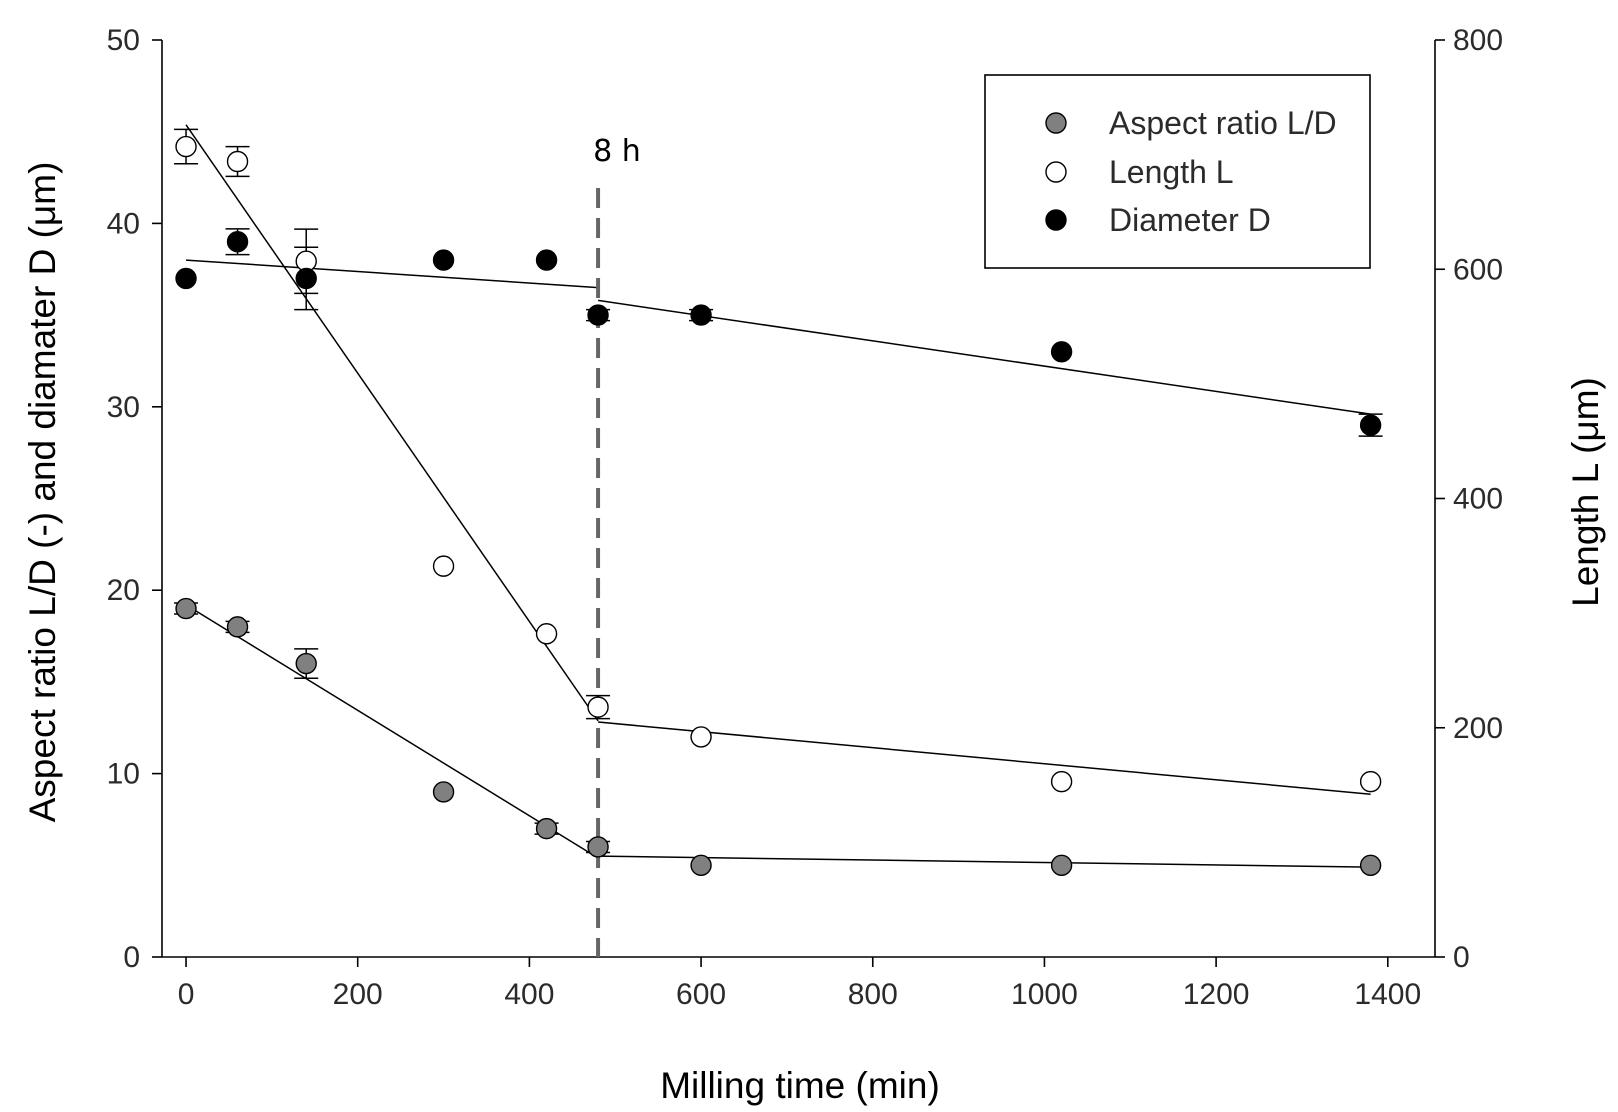 This screenshot has height=1112, width=1618. I want to click on y-right-axis-title: Length L (μm), so click(1585, 492).